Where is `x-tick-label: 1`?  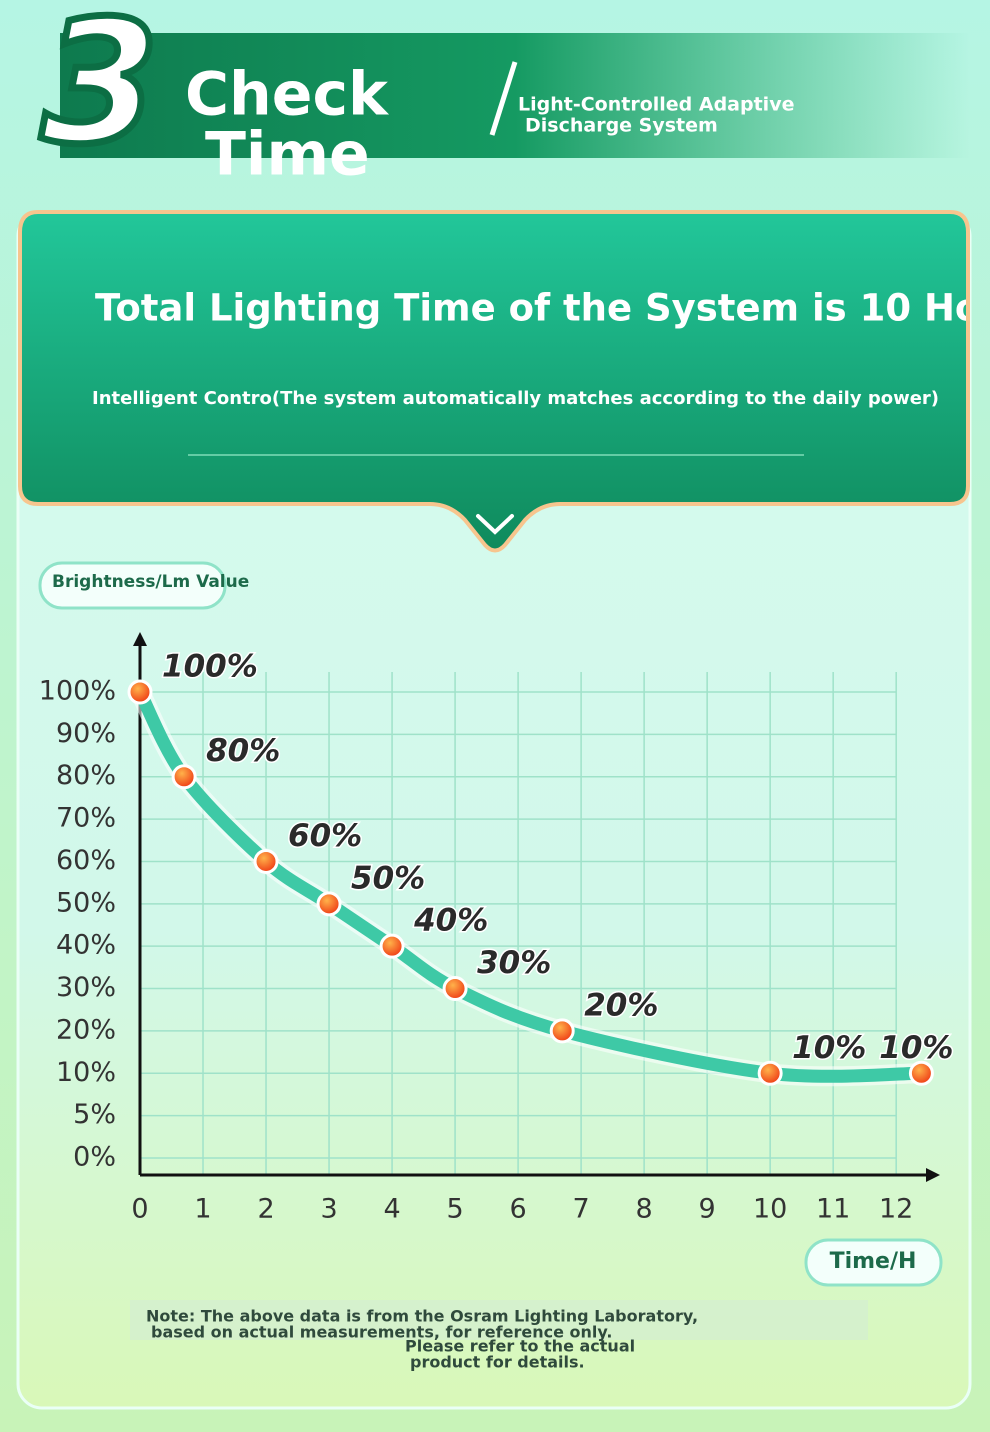 x-tick-label: 1 is located at coordinates (202, 1209).